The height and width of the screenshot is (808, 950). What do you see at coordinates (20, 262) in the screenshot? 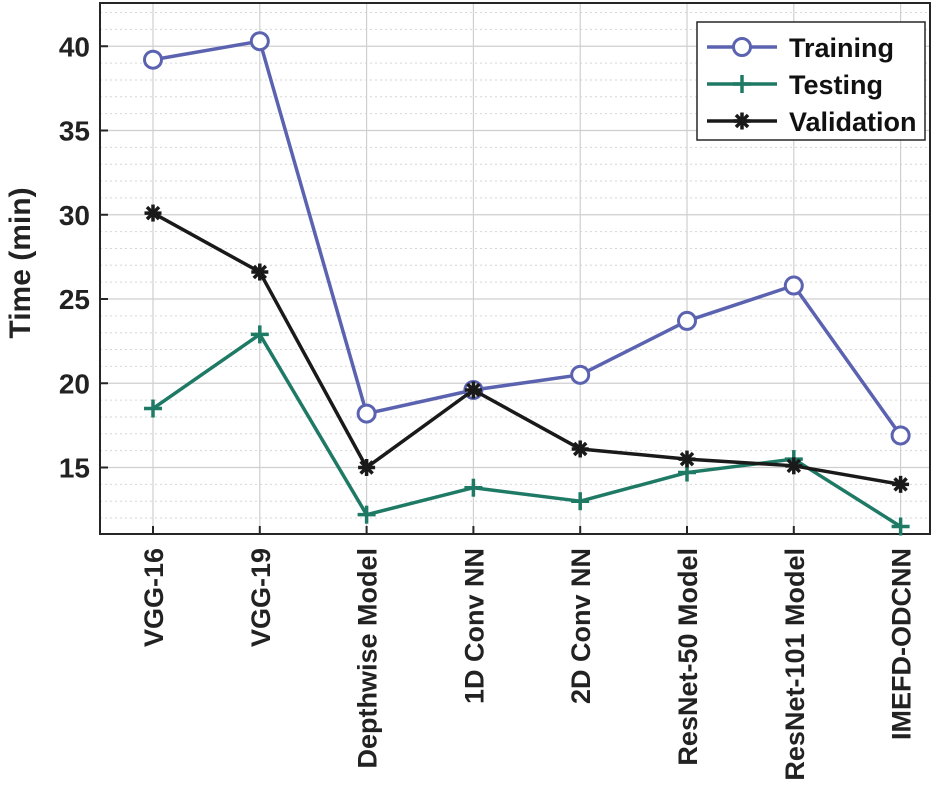
I see `y-axis-label: Time (min)` at bounding box center [20, 262].